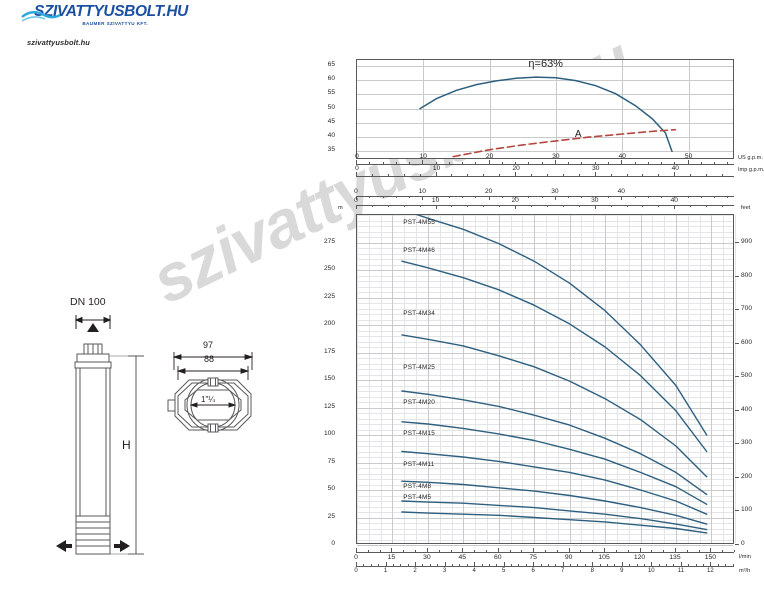 This screenshot has height=600, width=764. What do you see at coordinates (126, 445) in the screenshot?
I see `height-label: H` at bounding box center [126, 445].